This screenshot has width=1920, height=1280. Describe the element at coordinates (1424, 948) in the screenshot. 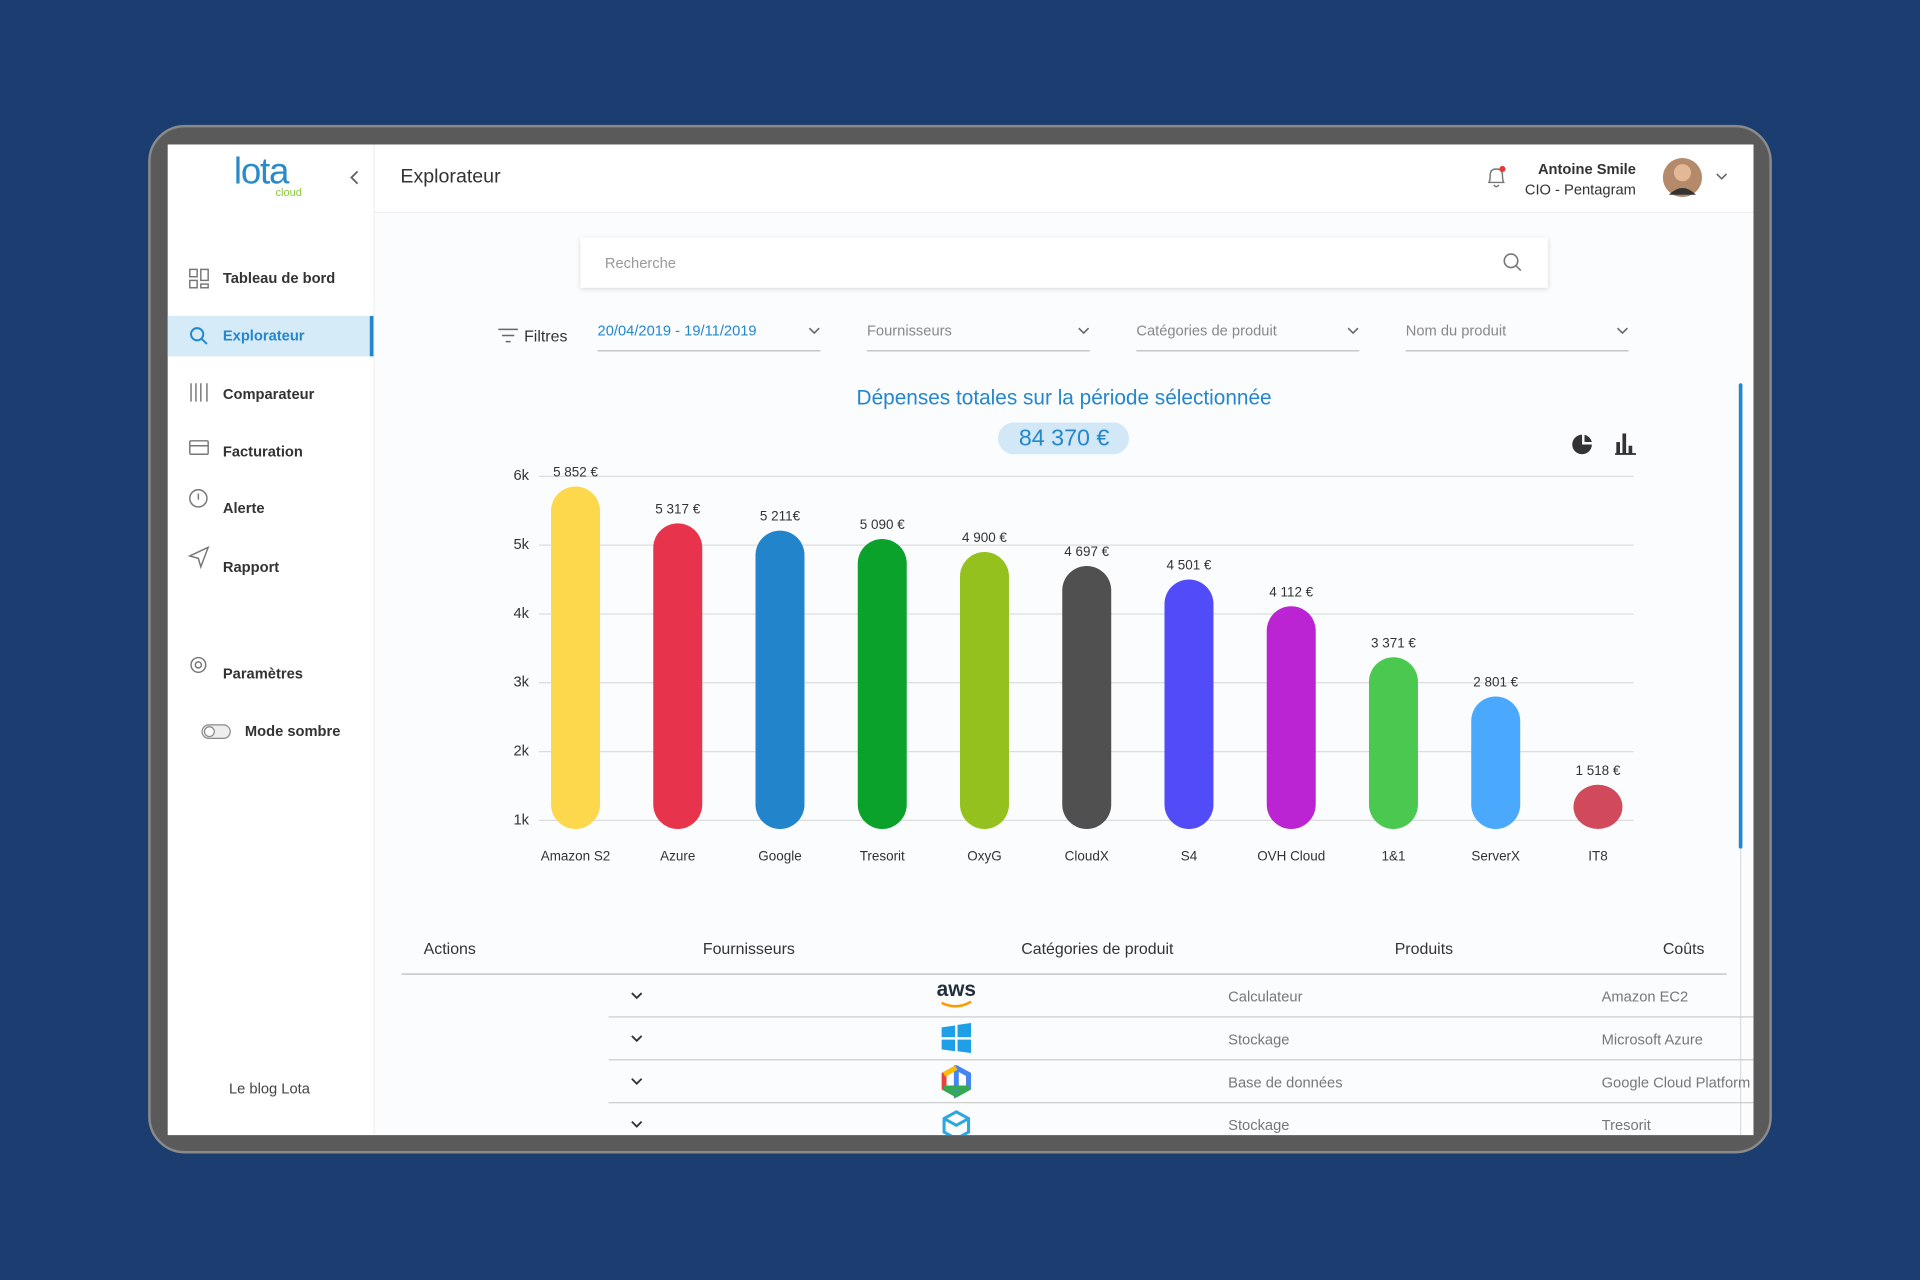

I see `table-header: Produits` at that location.